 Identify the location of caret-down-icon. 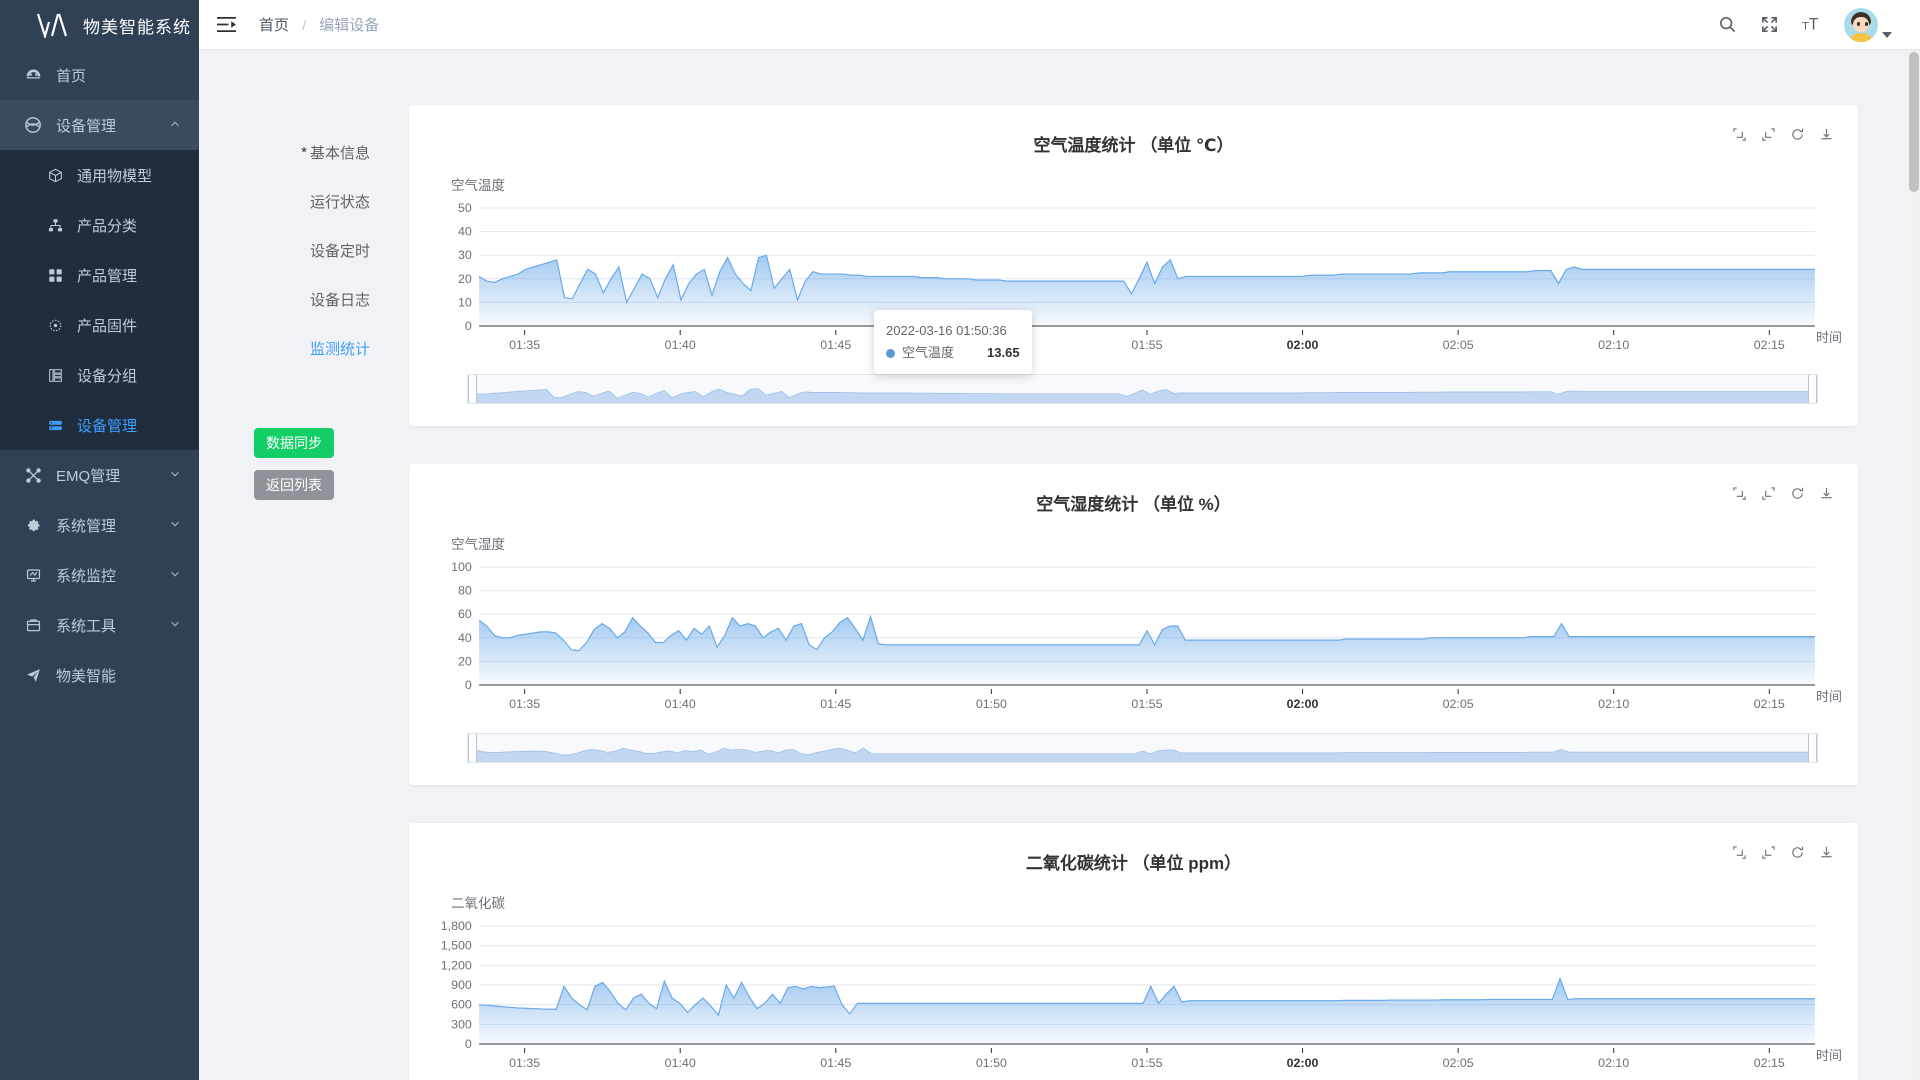
(1887, 34).